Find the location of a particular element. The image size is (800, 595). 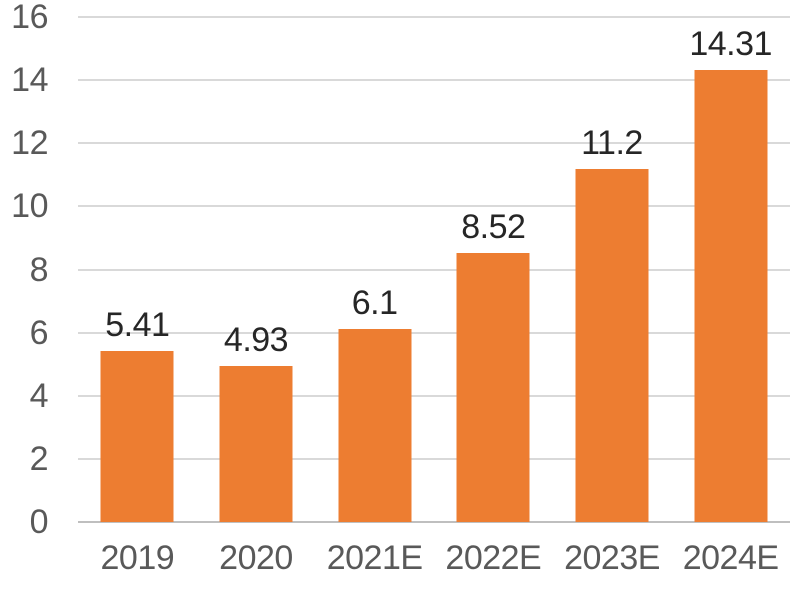

bar-value-label: 11.2 is located at coordinates (612, 142).